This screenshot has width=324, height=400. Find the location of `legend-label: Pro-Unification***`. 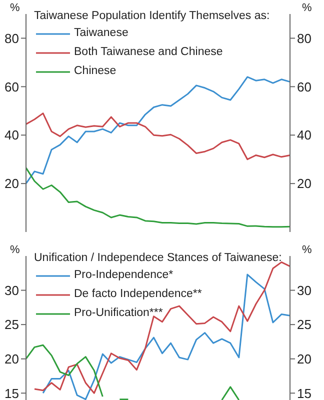

legend-label: Pro-Unification*** is located at coordinates (118, 313).